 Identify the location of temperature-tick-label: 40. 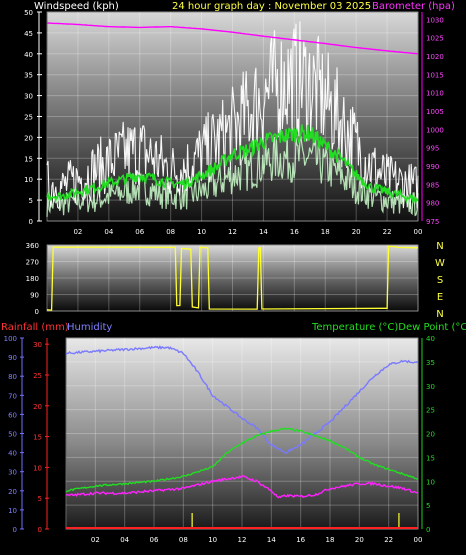
(430, 339).